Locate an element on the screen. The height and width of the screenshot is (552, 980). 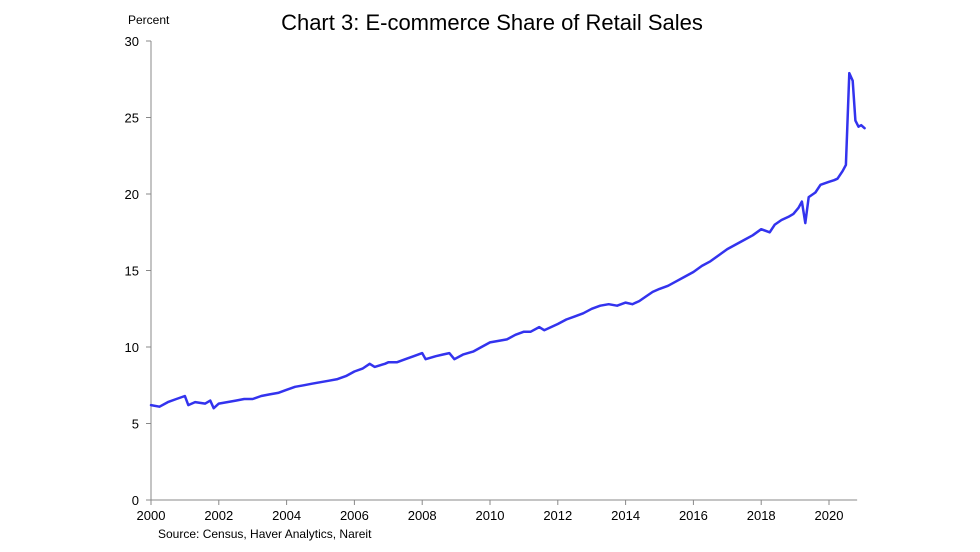
x-tick-label: 2020 is located at coordinates (829, 515).